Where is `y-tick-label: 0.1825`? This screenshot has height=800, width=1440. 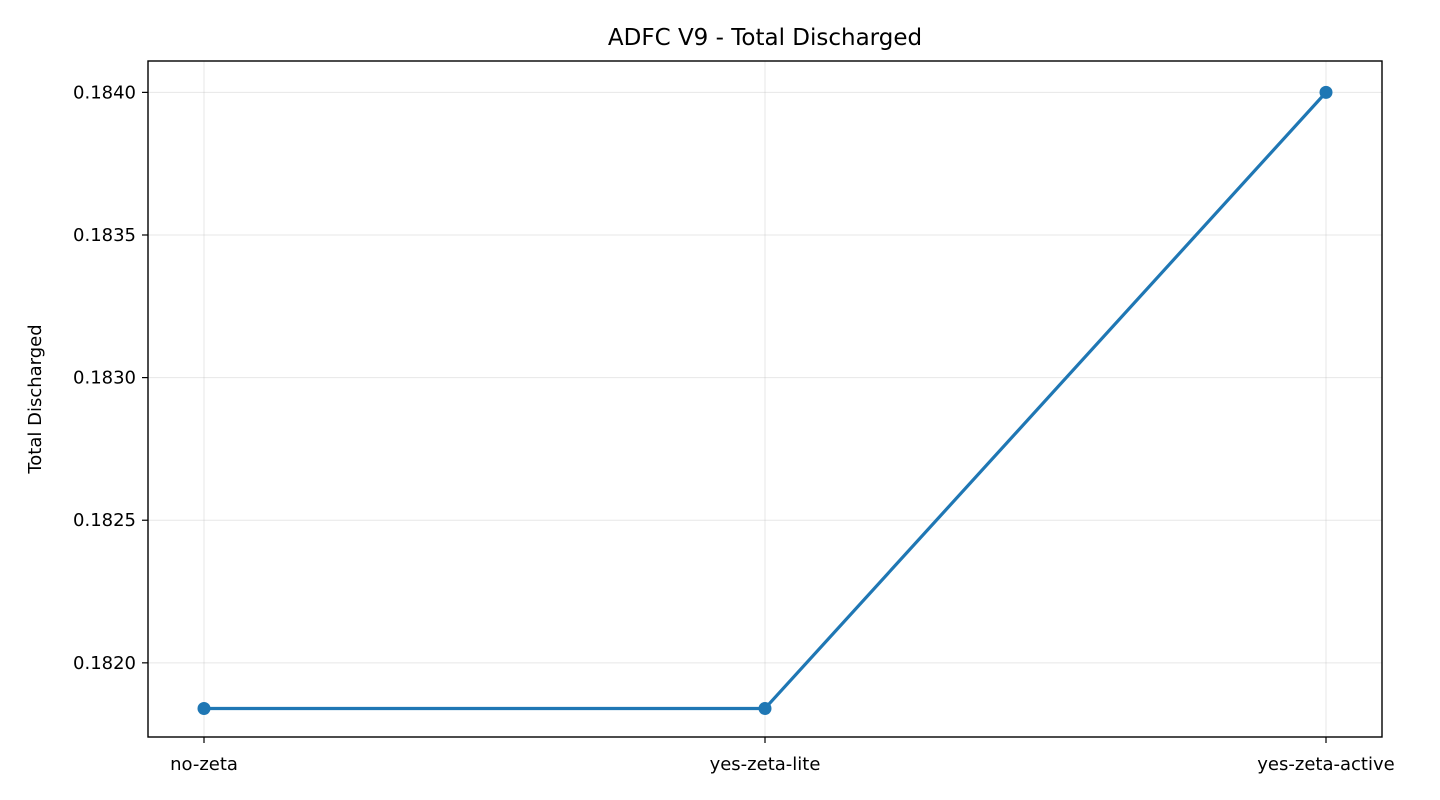 y-tick-label: 0.1825 is located at coordinates (104, 520).